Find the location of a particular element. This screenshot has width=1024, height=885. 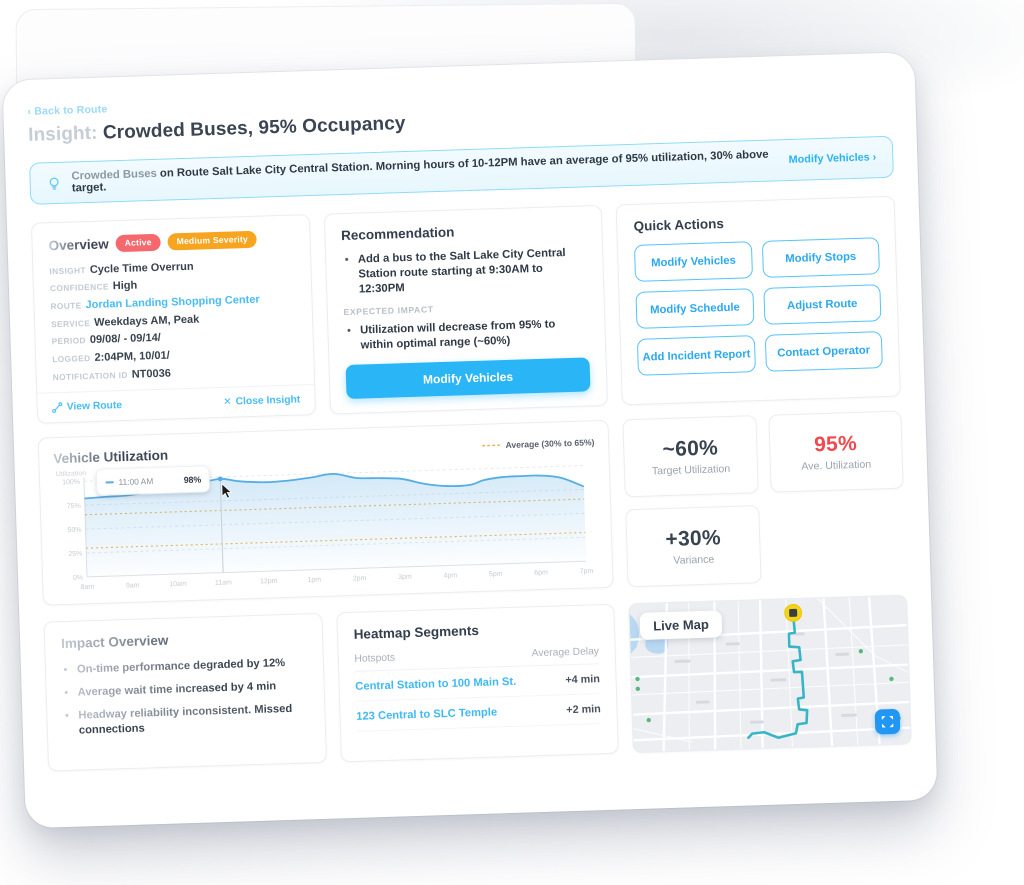

svg-text: 11:00 AM is located at coordinates (135, 481).